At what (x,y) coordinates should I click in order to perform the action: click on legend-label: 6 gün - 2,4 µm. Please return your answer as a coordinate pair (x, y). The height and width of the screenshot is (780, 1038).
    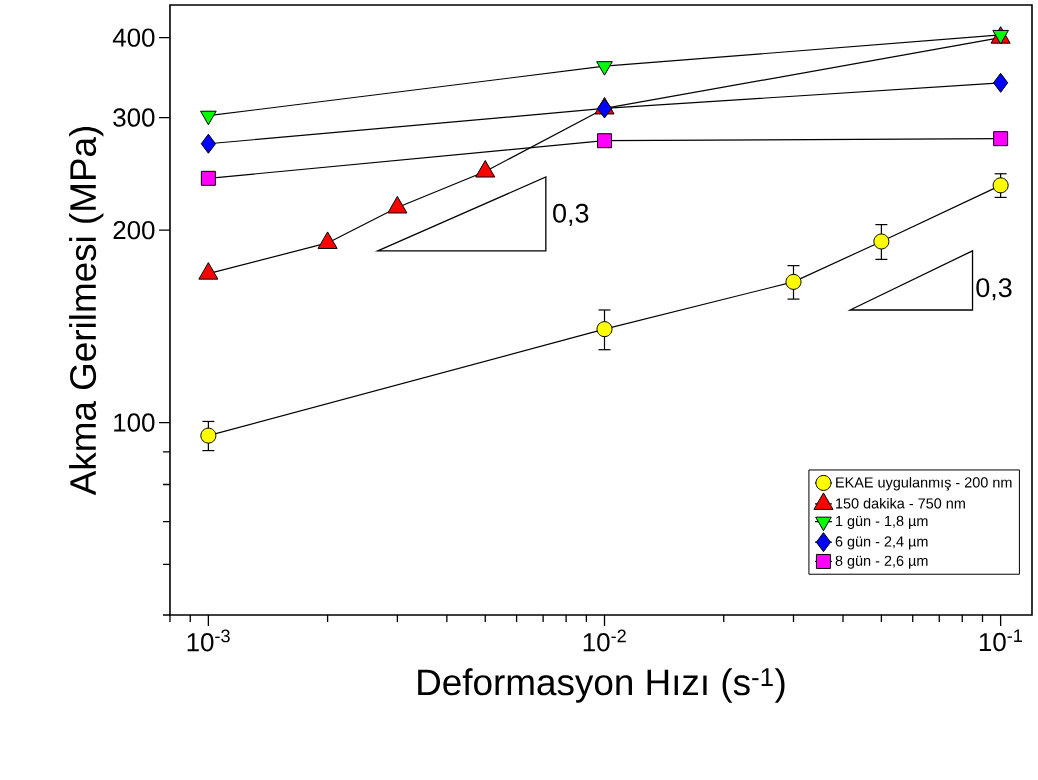
    Looking at the image, I should click on (881, 543).